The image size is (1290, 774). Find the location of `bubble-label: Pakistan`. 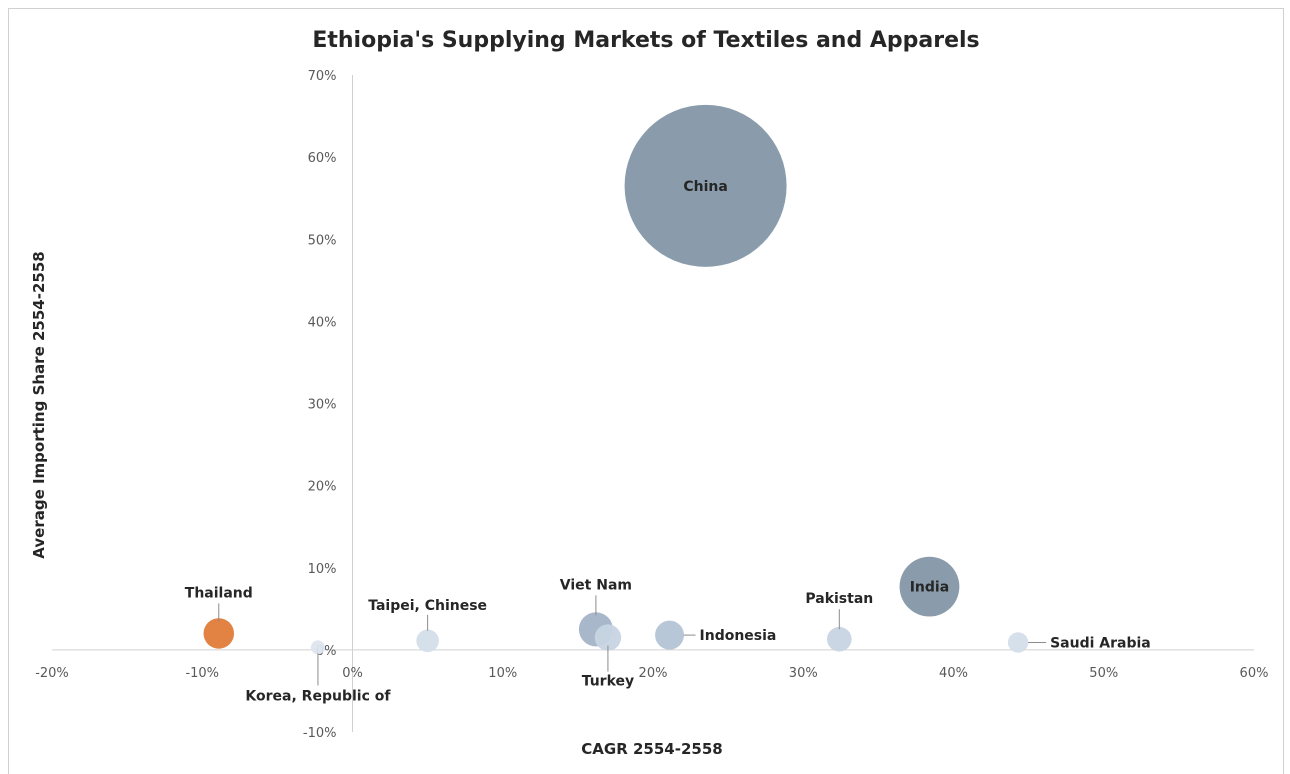

bubble-label: Pakistan is located at coordinates (839, 599).